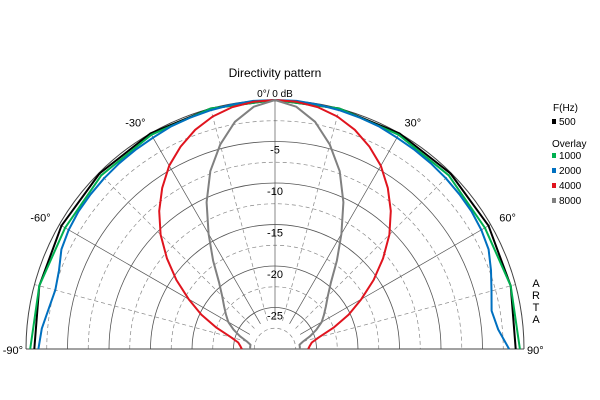  Describe the element at coordinates (554, 170) in the screenshot. I see `legend-swatch-2000` at that location.